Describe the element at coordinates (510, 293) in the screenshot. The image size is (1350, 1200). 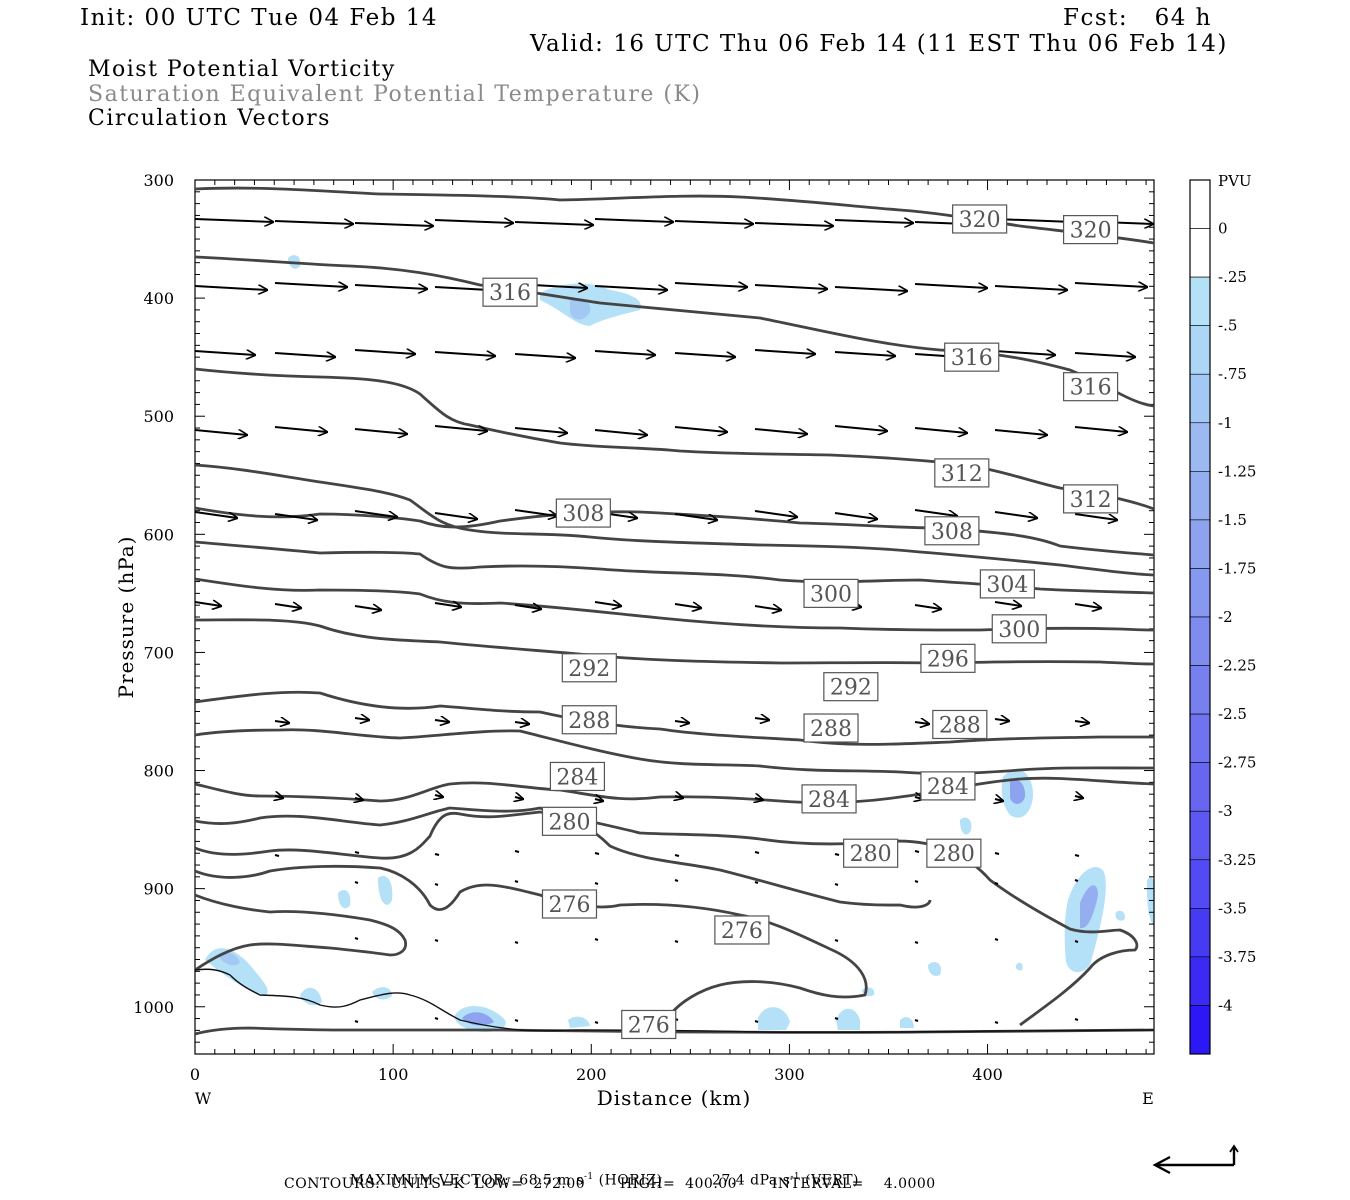
I see `contour-label: 316` at that location.